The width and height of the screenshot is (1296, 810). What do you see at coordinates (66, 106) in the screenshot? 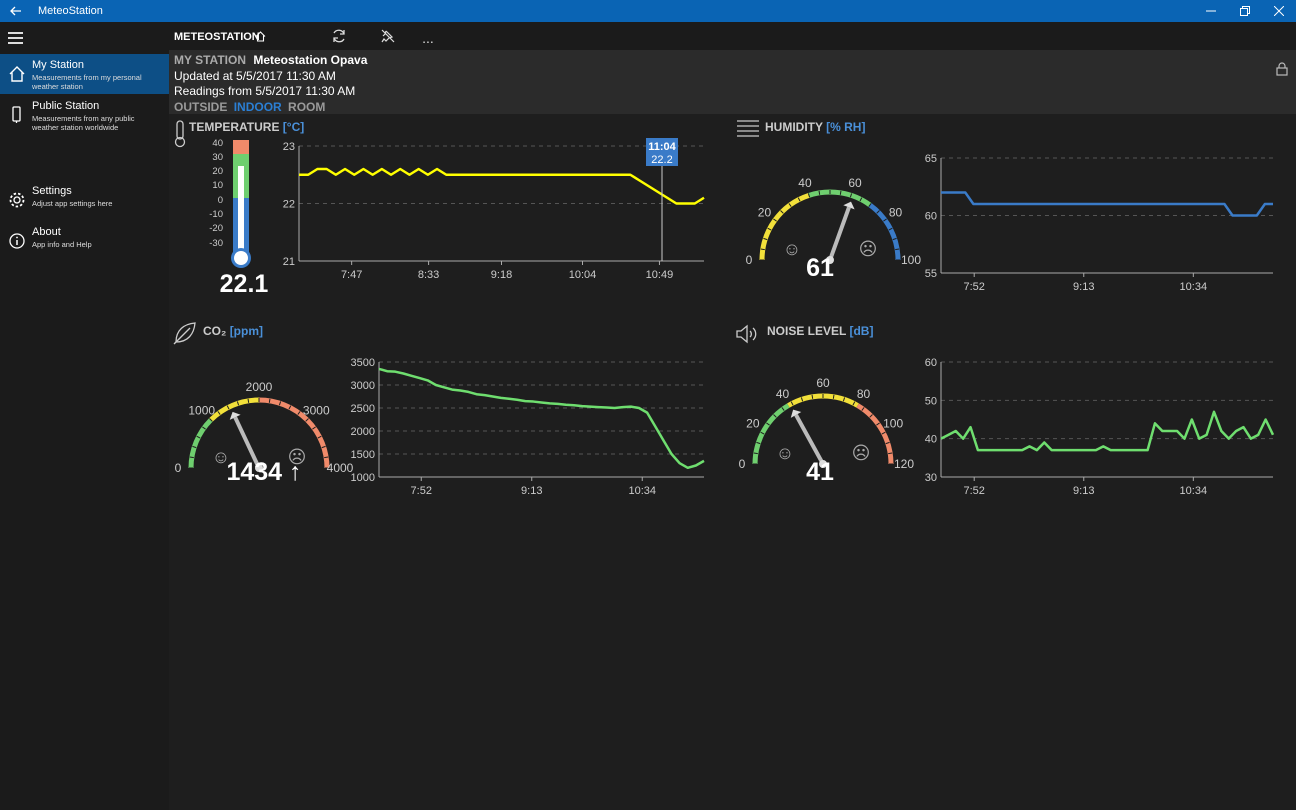
I see `nav-item-label: Public Station` at bounding box center [66, 106].